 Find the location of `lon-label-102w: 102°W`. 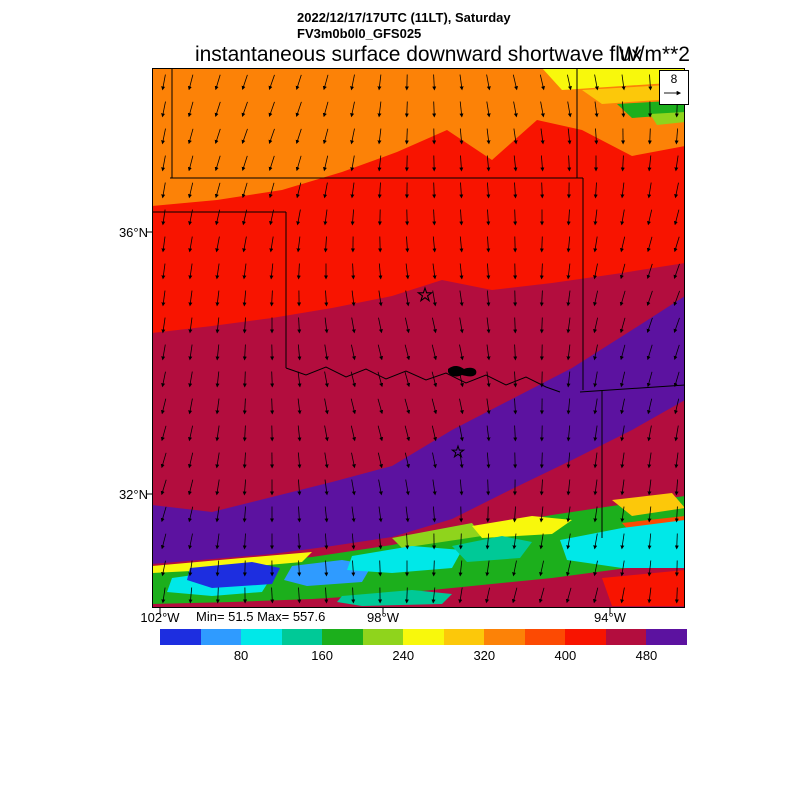

lon-label-102w: 102°W is located at coordinates (160, 617).